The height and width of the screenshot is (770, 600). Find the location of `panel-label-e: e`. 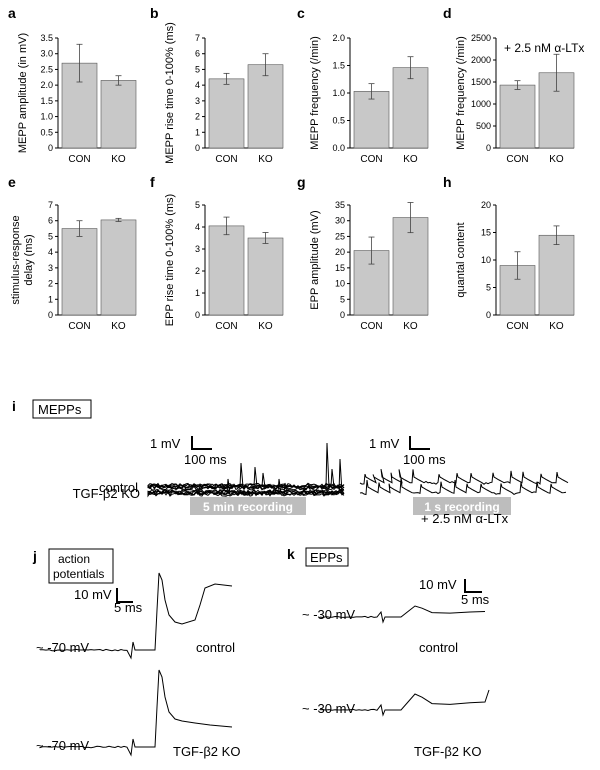

panel-label-e: e is located at coordinates (12, 182).